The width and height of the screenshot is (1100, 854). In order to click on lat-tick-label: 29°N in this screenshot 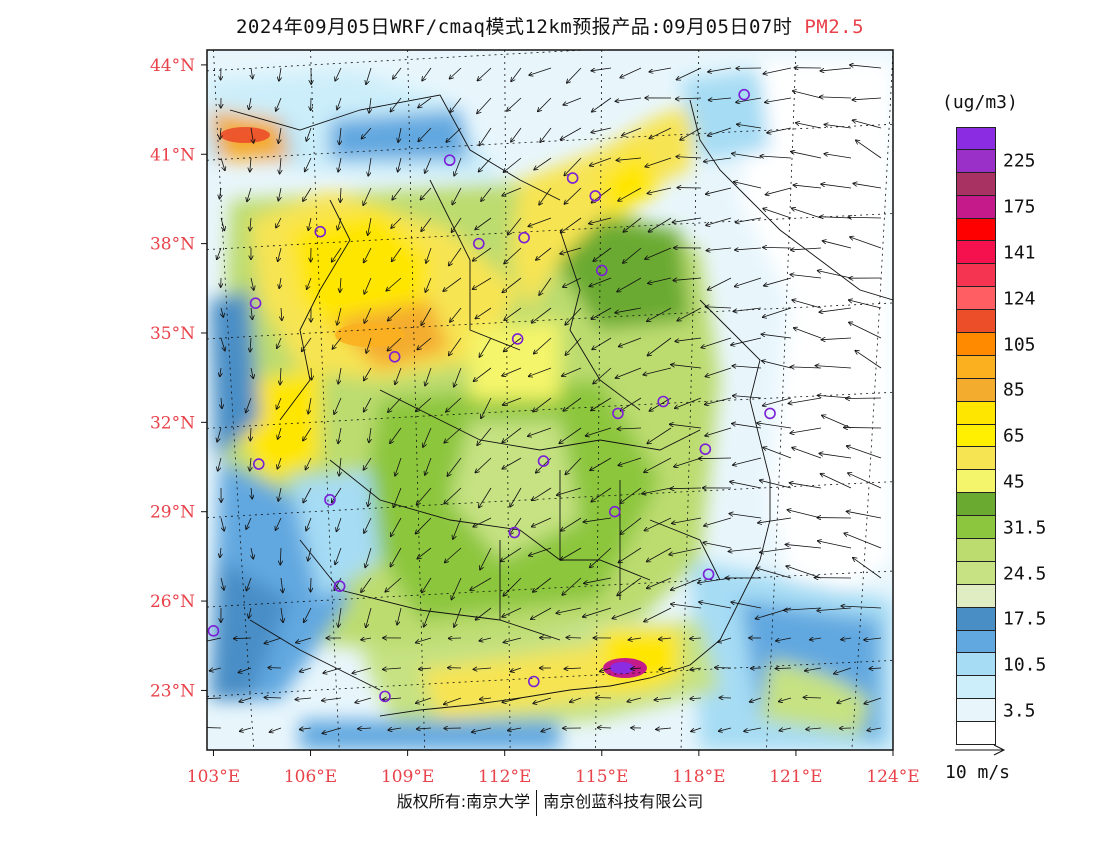, I will do `click(172, 513)`.